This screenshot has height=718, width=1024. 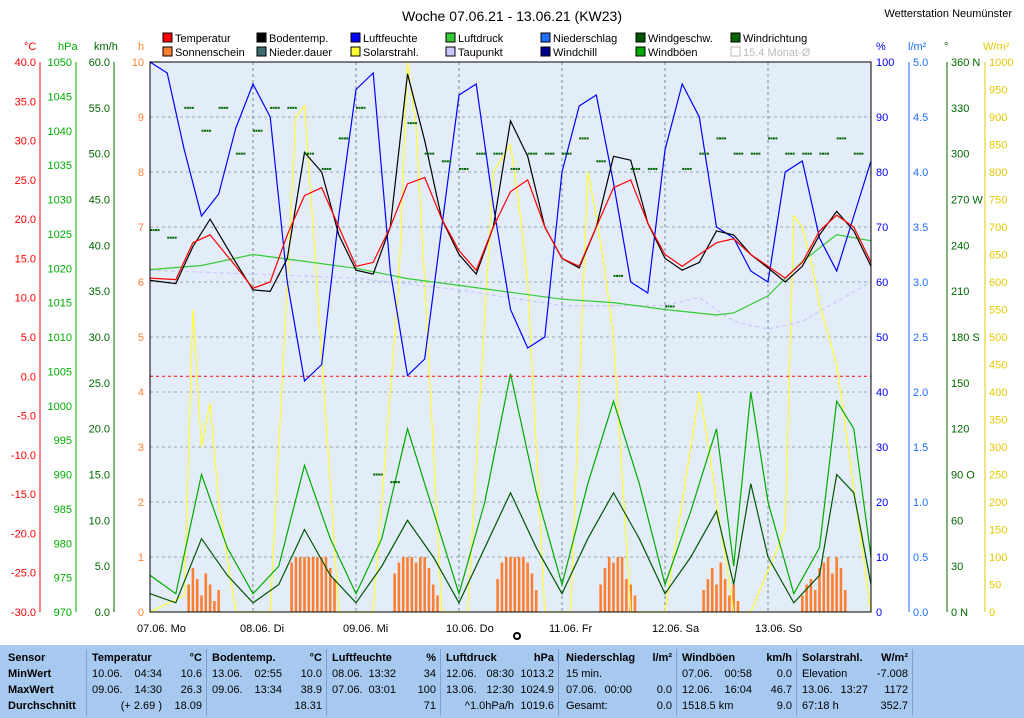 What do you see at coordinates (25, 299) in the screenshot?
I see `axis-tick-temp: 10.0` at bounding box center [25, 299].